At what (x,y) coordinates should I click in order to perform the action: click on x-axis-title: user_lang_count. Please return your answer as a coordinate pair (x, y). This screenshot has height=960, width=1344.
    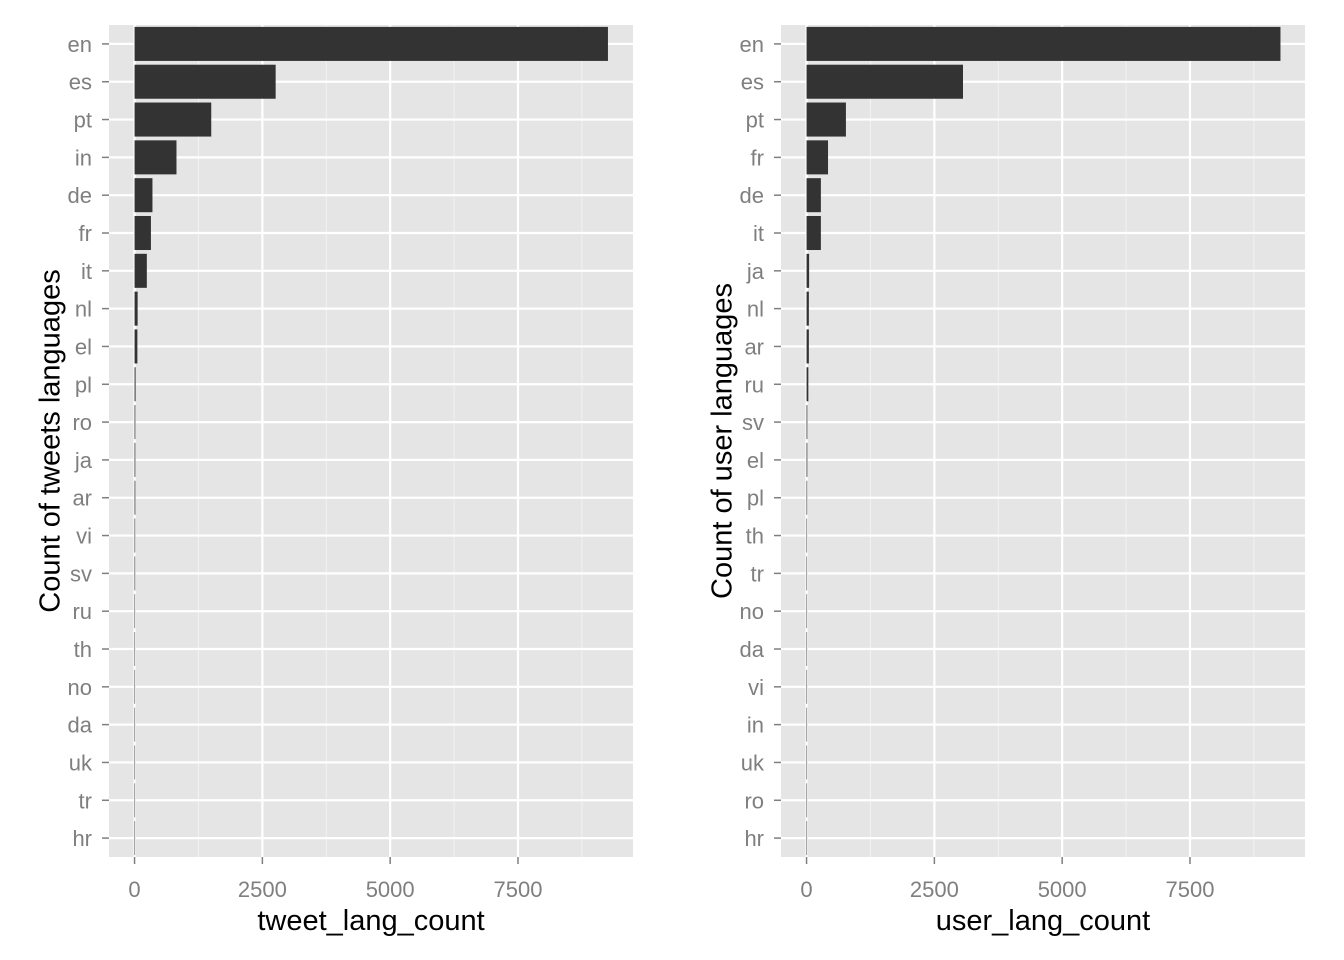
    Looking at the image, I should click on (1043, 921).